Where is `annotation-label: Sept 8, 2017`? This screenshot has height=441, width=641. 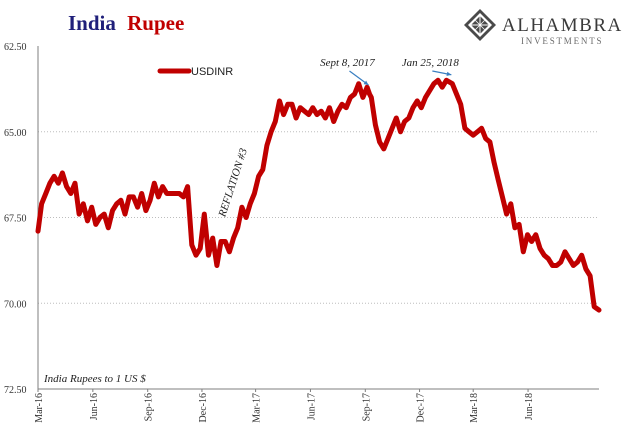
annotation-label: Sept 8, 2017 is located at coordinates (347, 63).